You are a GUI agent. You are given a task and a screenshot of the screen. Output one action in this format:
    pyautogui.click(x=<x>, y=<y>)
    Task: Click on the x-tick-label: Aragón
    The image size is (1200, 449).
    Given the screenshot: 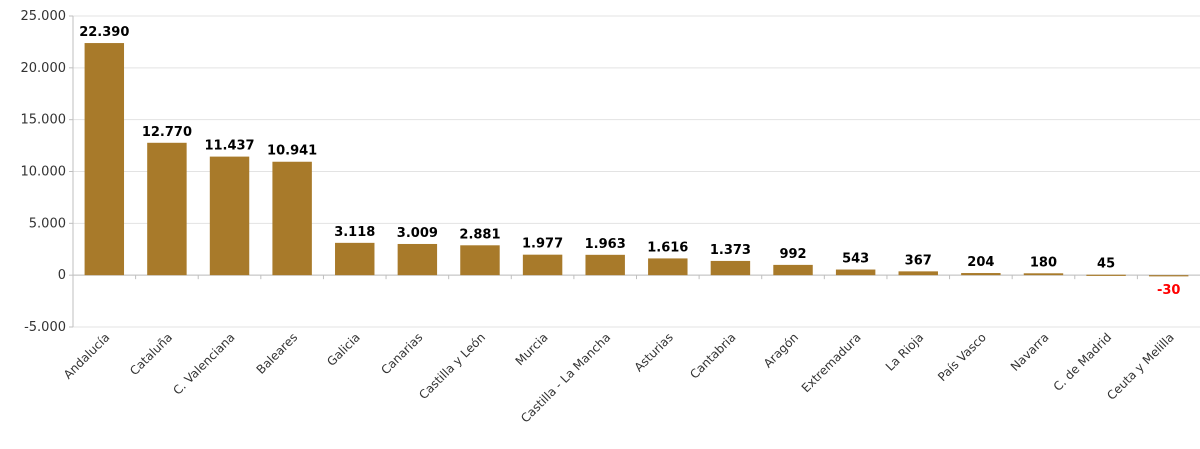 What is the action you would take?
    pyautogui.click(x=781, y=350)
    